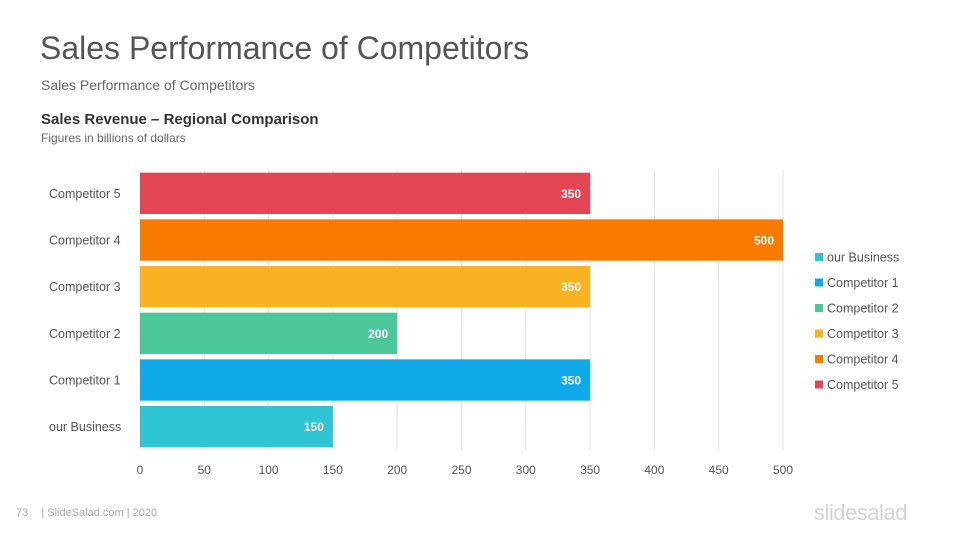  Describe the element at coordinates (764, 241) in the screenshot. I see `bar-value-label-4: 500` at that location.